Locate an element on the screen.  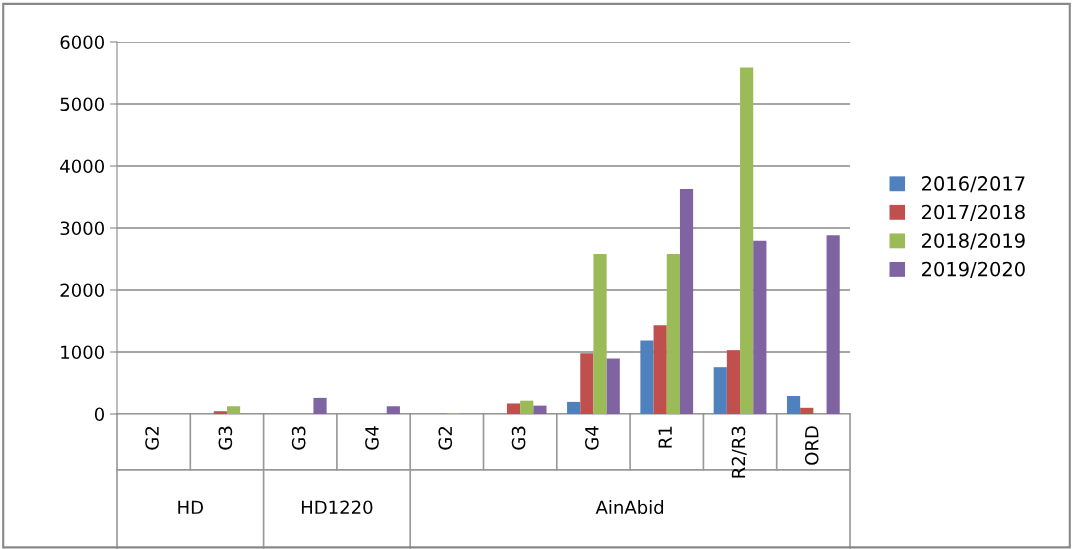
text: HD is located at coordinates (190, 507).